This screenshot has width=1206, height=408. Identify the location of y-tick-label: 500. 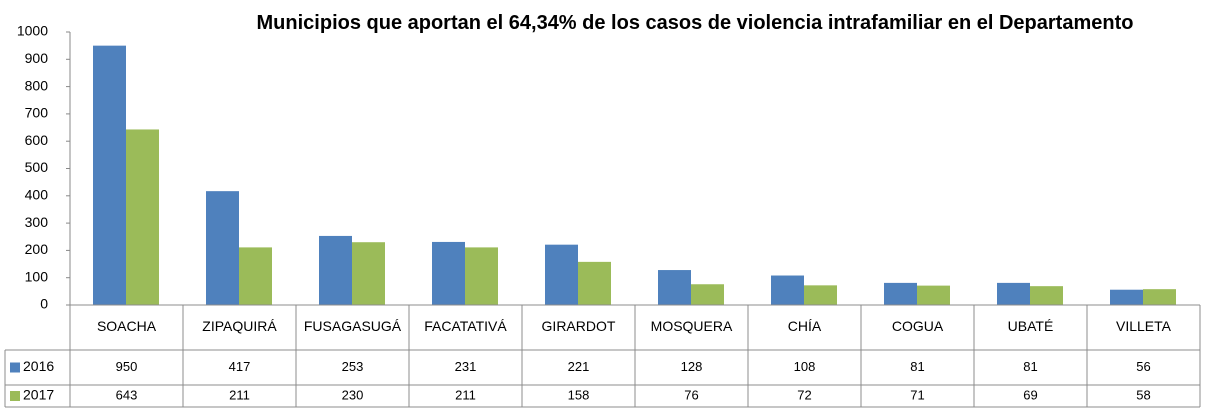
(37, 167).